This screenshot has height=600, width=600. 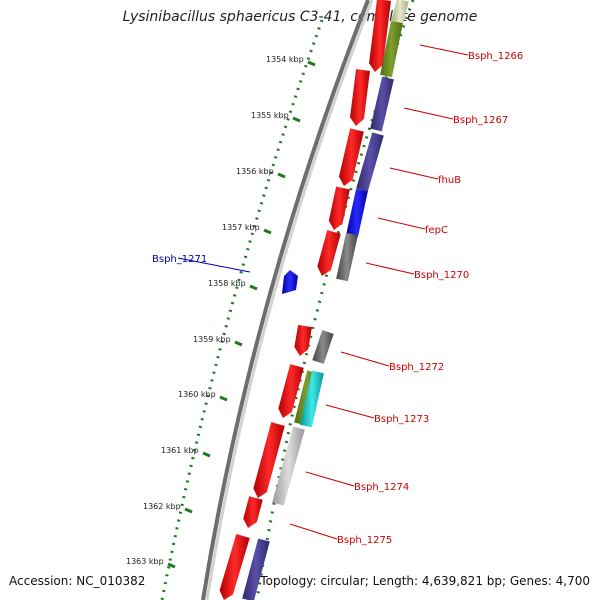 What do you see at coordinates (495, 56) in the screenshot?
I see `gene-label: Bsph_1266` at bounding box center [495, 56].